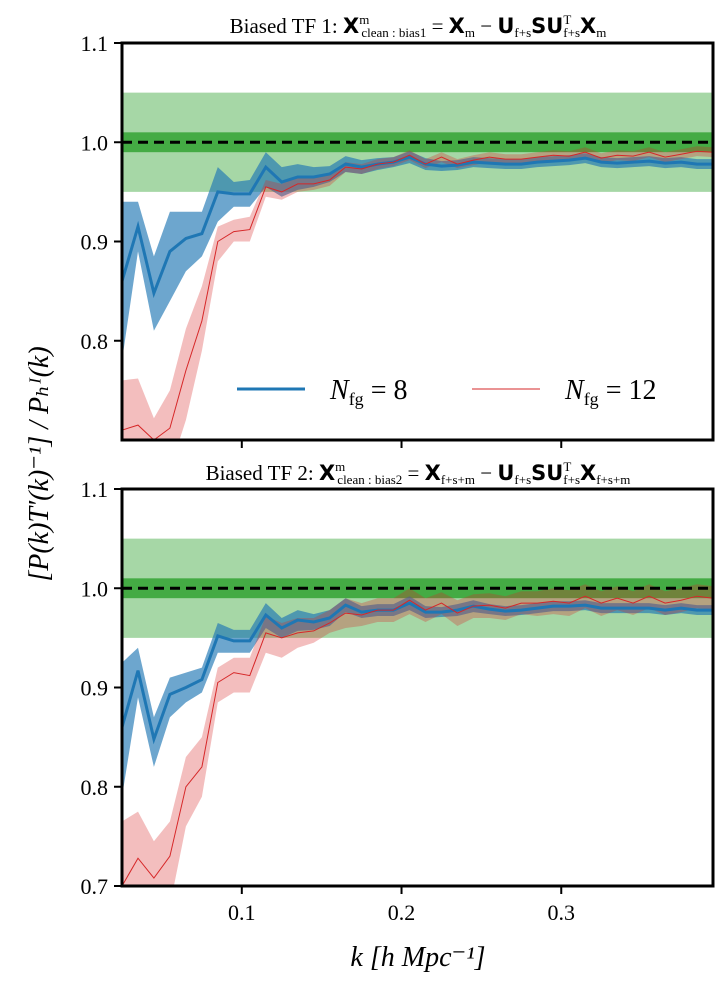  Describe the element at coordinates (95, 886) in the screenshot. I see `y-tick-label: 0.7` at that location.